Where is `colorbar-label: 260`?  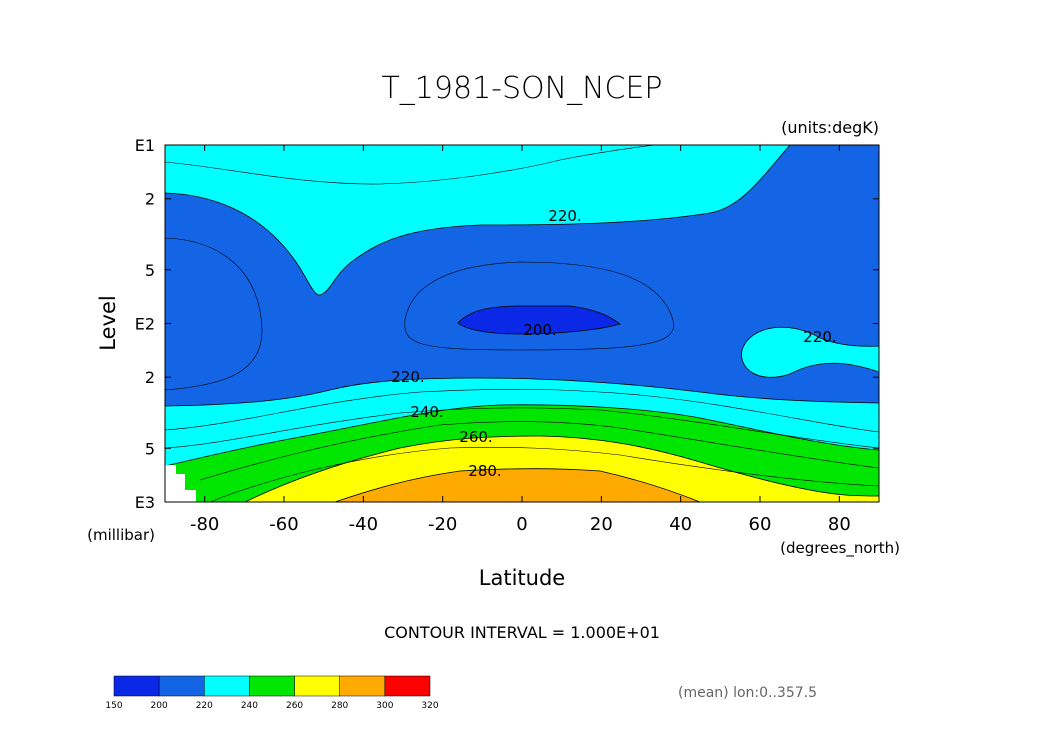 colorbar-label: 260 is located at coordinates (294, 706).